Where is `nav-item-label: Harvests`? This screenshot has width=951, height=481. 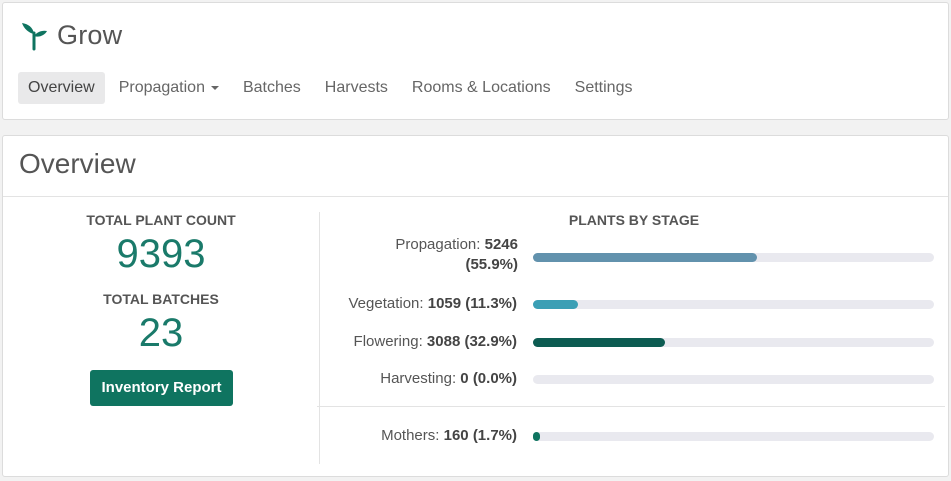 nav-item-label: Harvests is located at coordinates (356, 87).